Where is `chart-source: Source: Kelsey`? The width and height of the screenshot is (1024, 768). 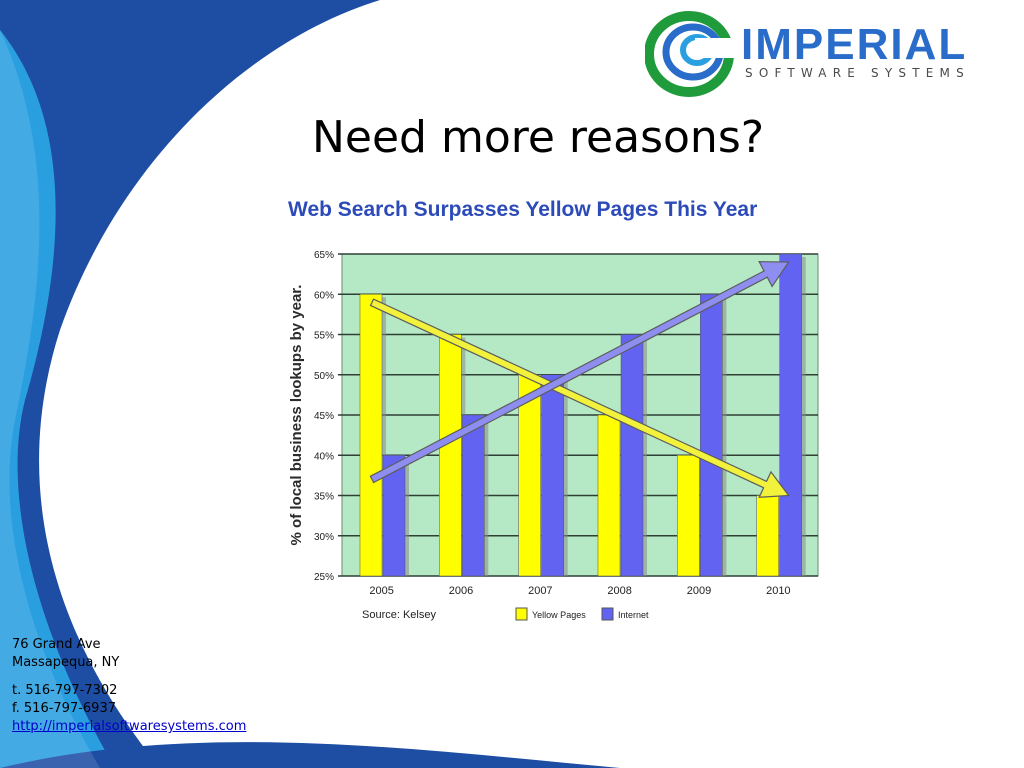 chart-source: Source: Kelsey is located at coordinates (399, 615).